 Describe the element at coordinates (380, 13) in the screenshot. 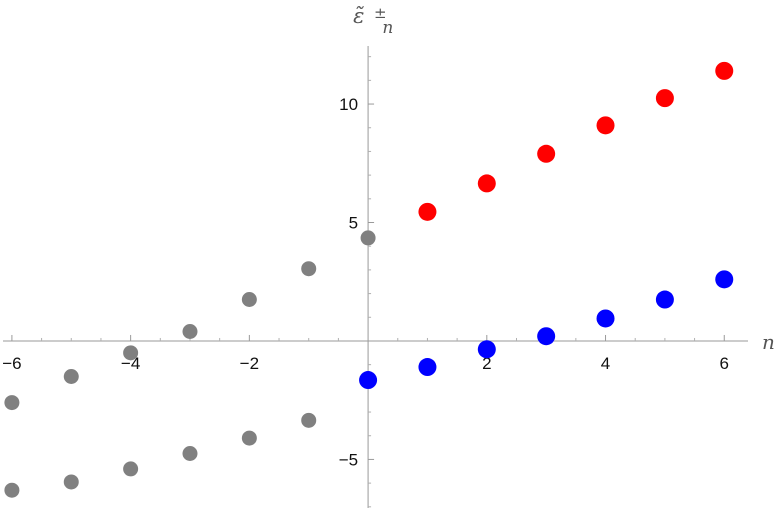

I see `y-axis-label-superscript: ±` at that location.